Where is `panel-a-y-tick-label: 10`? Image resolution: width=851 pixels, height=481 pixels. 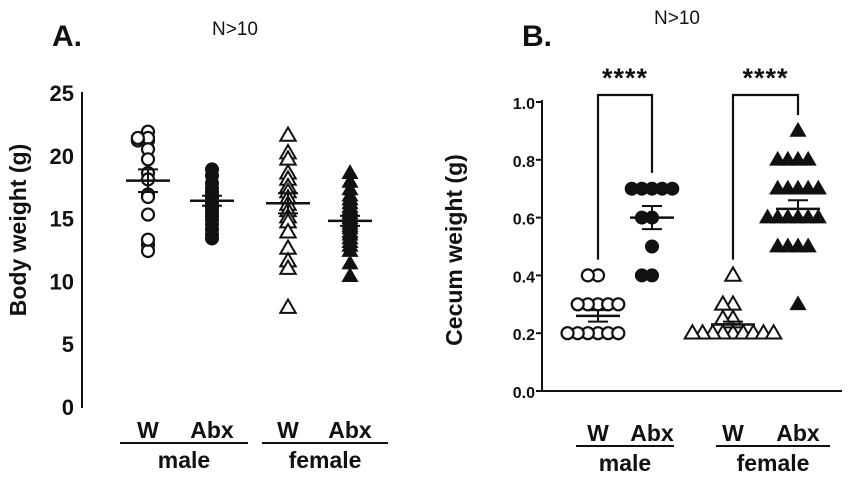
panel-a-y-tick-label: 10 is located at coordinates (62, 281).